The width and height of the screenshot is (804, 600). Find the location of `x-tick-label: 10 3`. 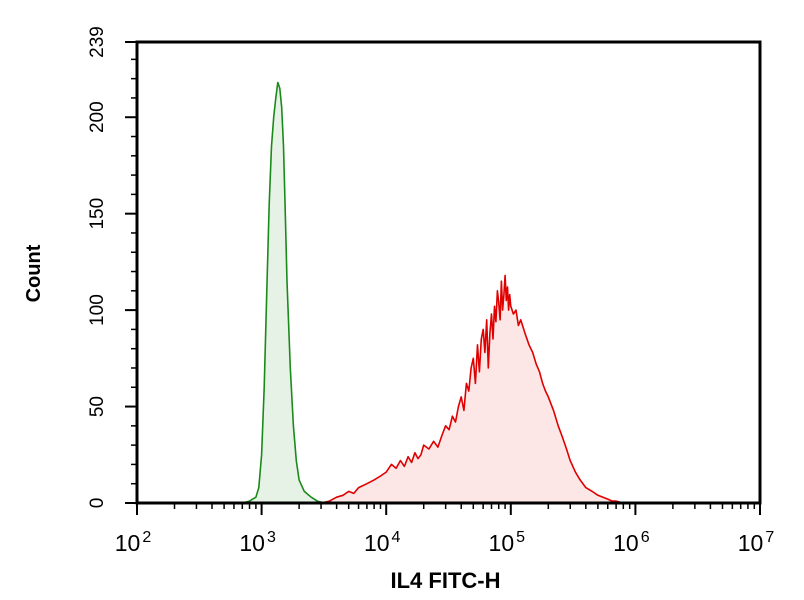

x-tick-label: 10 3 is located at coordinates (257, 542).